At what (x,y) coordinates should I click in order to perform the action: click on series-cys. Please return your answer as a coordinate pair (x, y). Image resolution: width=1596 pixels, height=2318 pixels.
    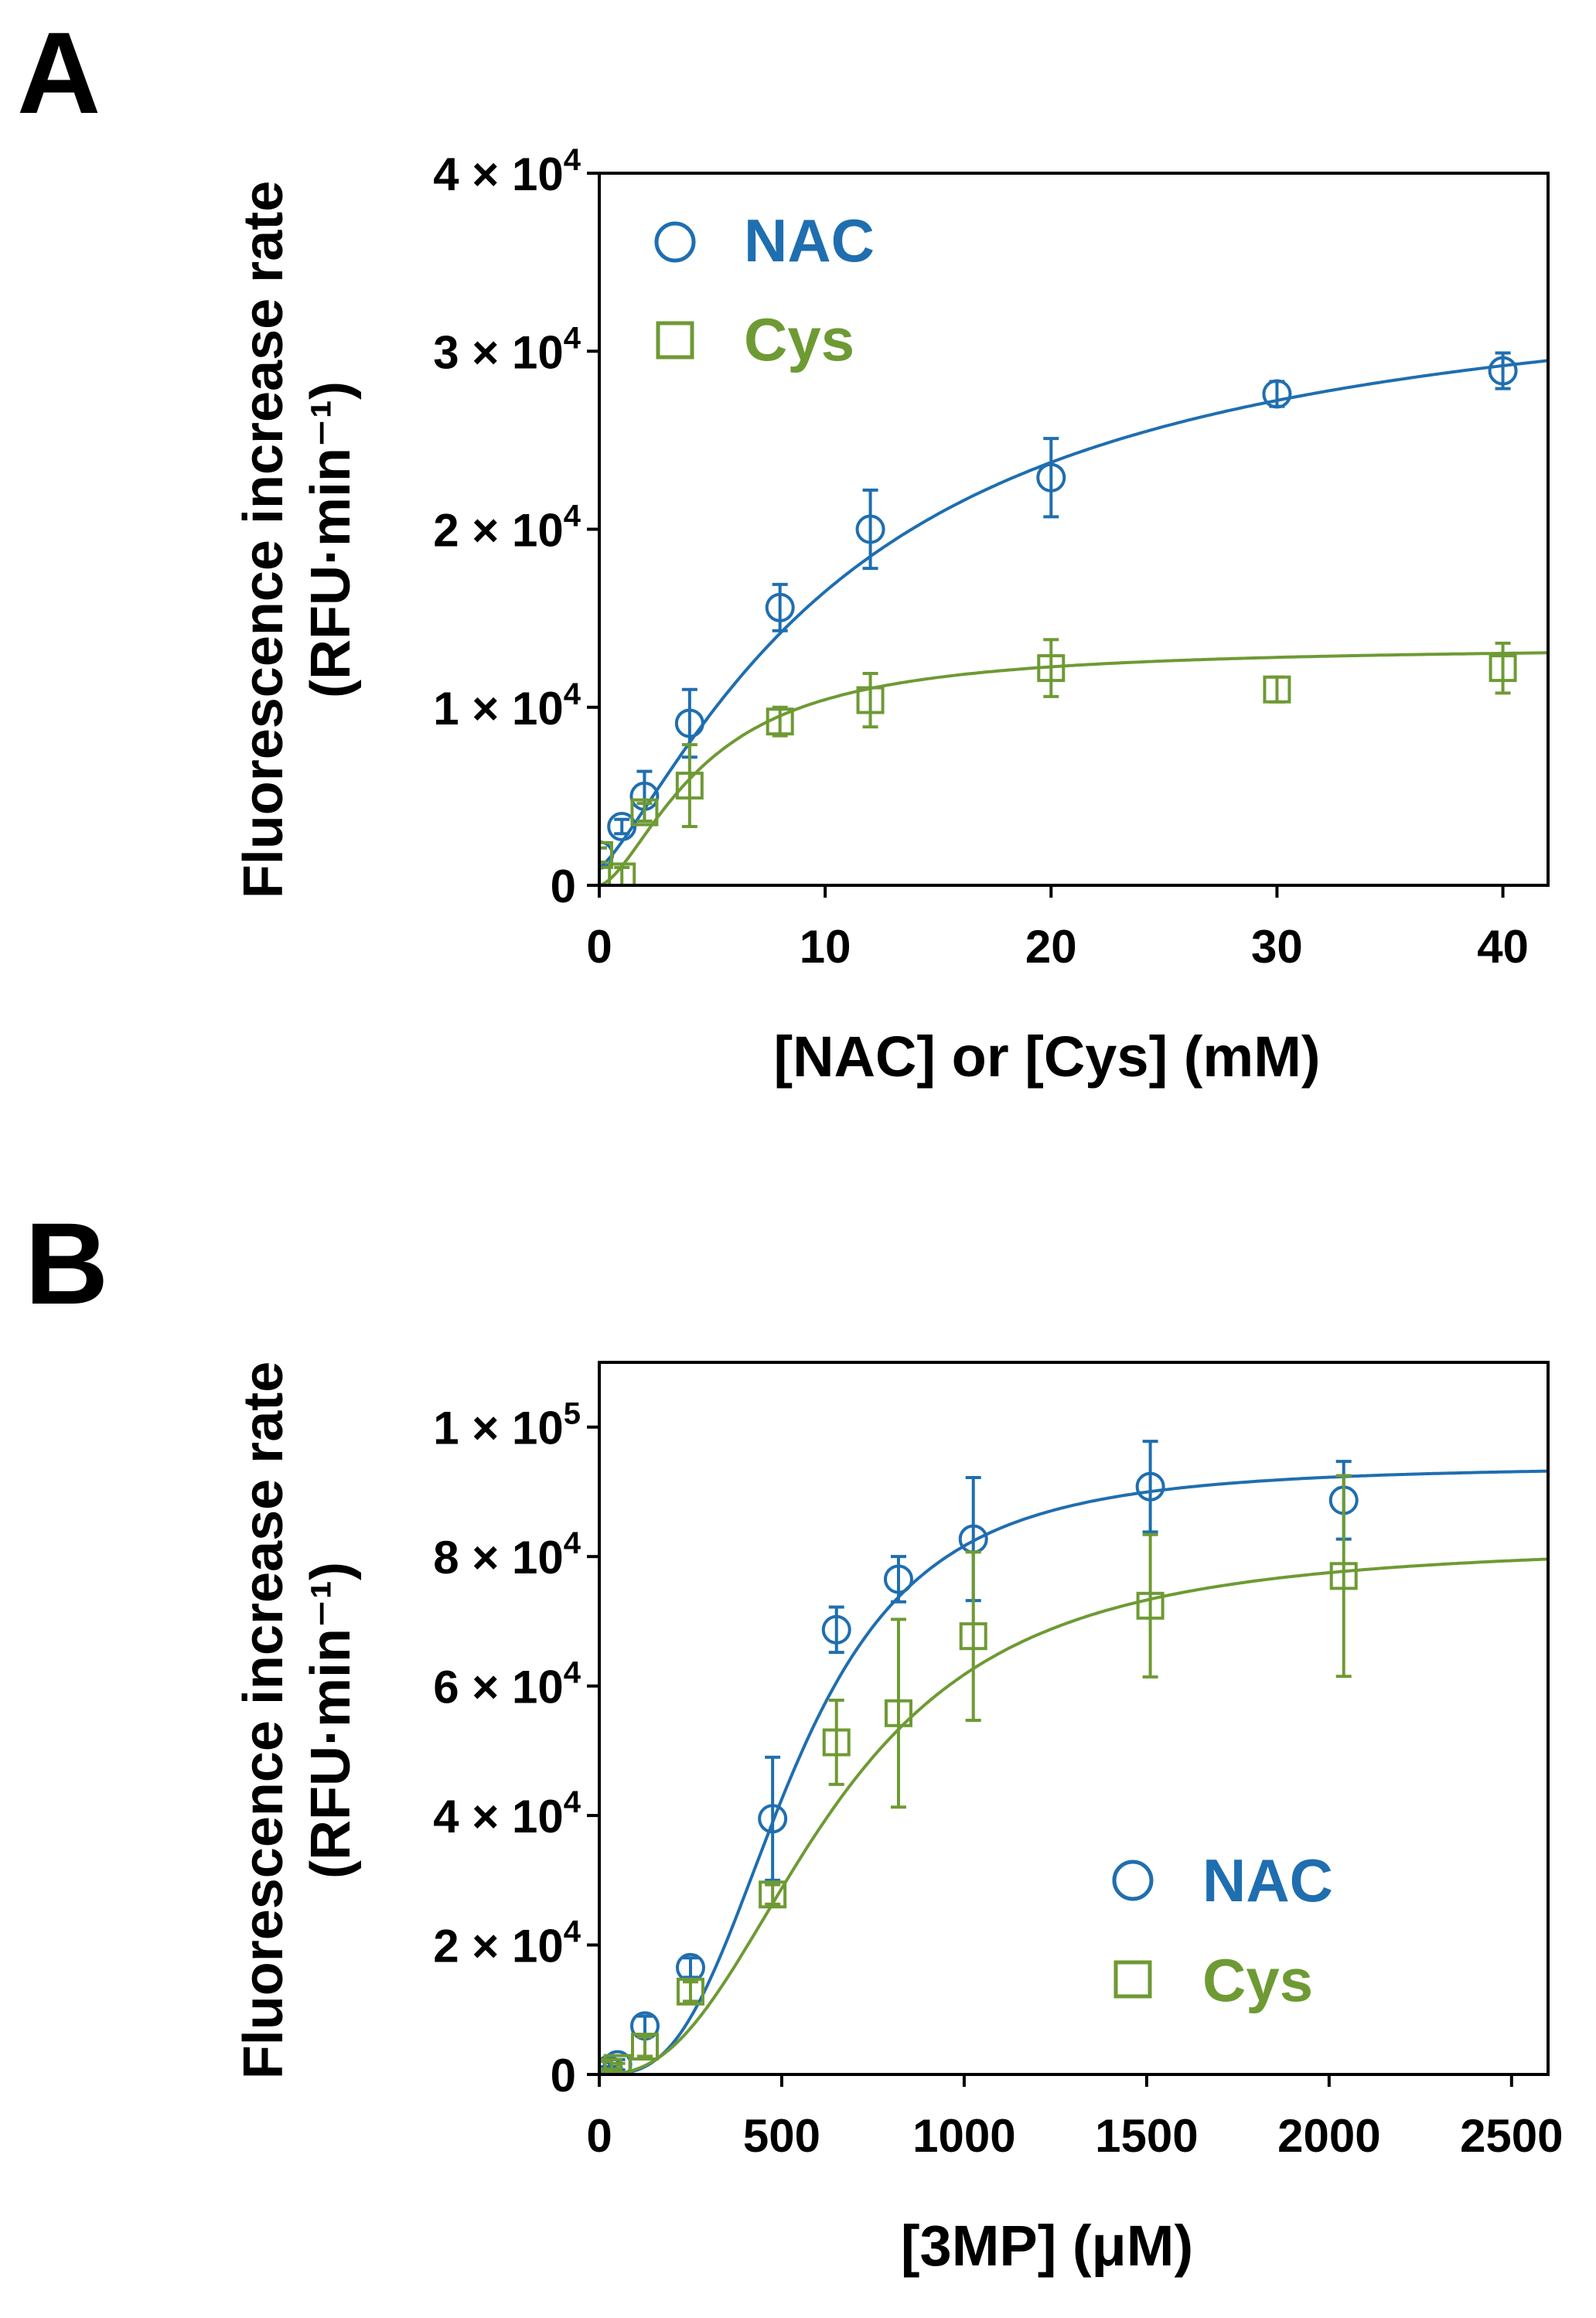
    Looking at the image, I should click on (1073, 761).